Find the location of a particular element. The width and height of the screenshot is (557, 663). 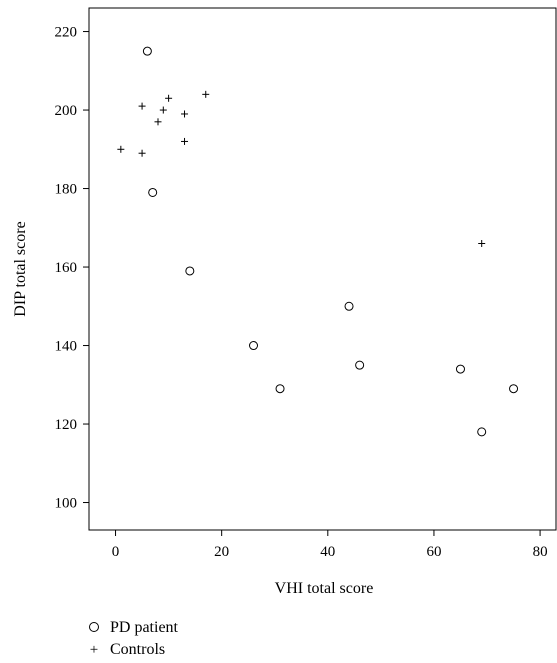

y-tick-label: 220 is located at coordinates (66, 33).